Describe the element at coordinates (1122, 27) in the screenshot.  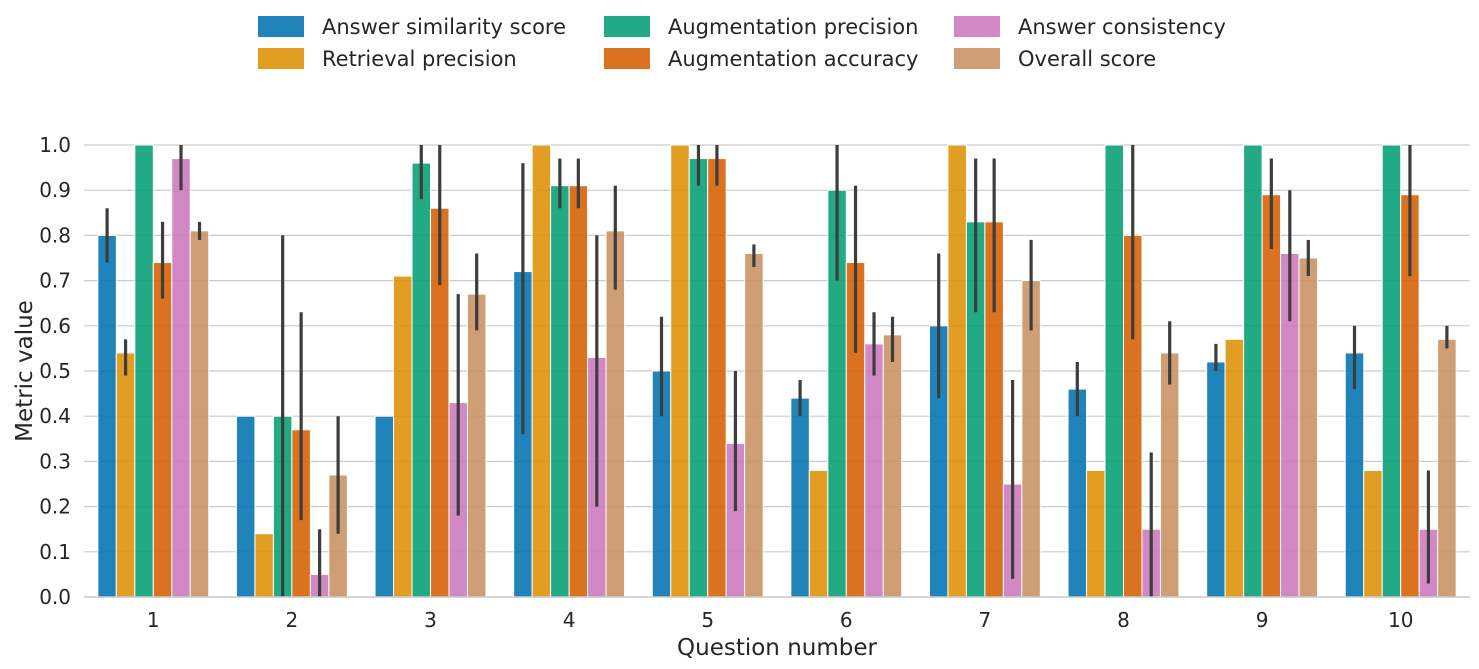
I see `legend-label: Answer consistency` at that location.